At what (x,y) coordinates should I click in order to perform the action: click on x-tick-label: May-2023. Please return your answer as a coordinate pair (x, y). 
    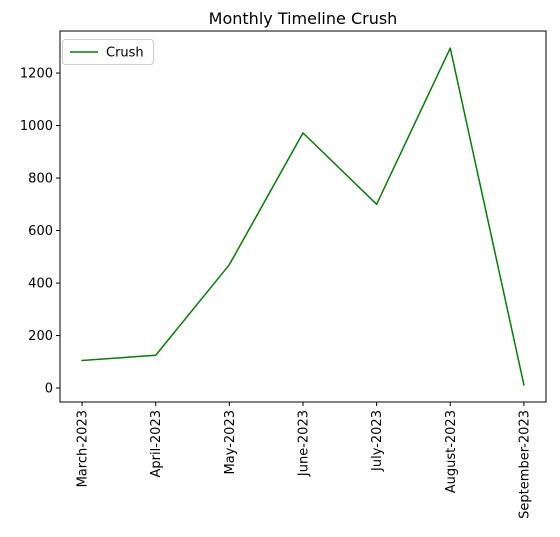
    Looking at the image, I should click on (230, 442).